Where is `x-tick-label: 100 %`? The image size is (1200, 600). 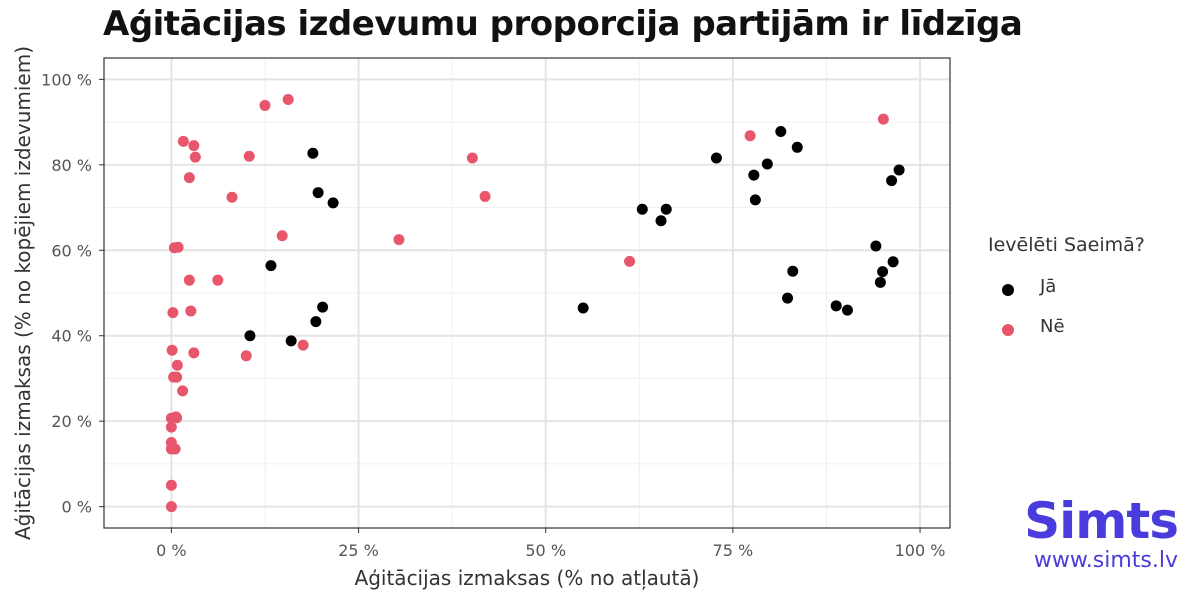 x-tick-label: 100 % is located at coordinates (920, 550).